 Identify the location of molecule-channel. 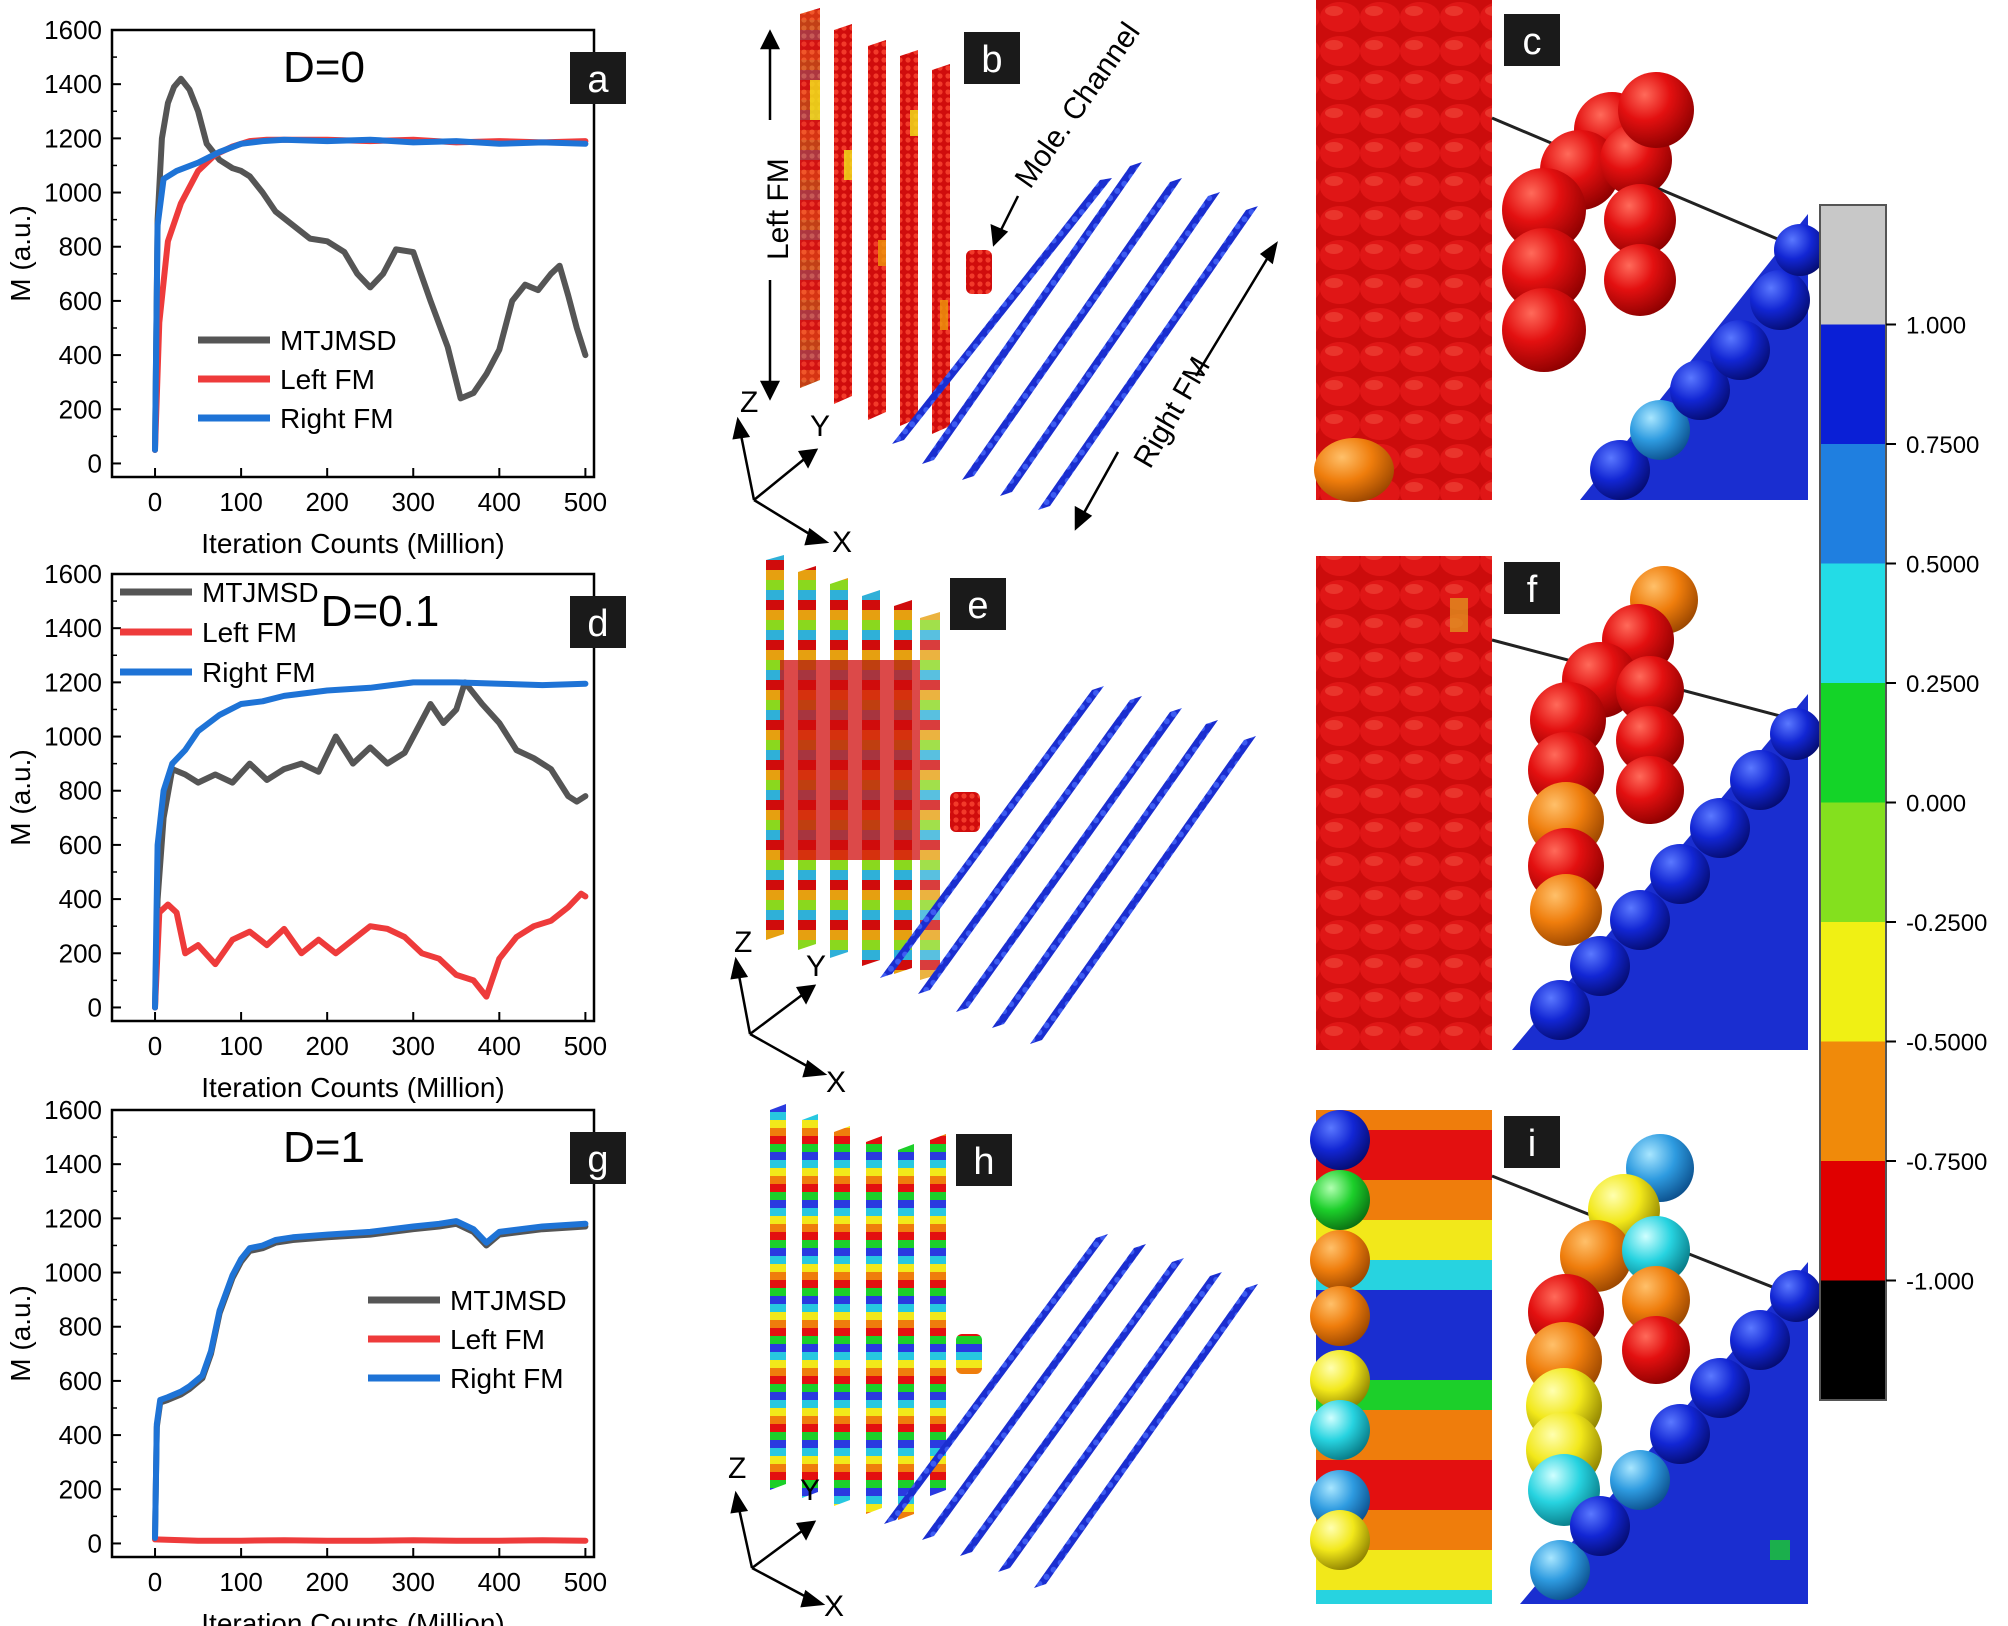
(969, 1354).